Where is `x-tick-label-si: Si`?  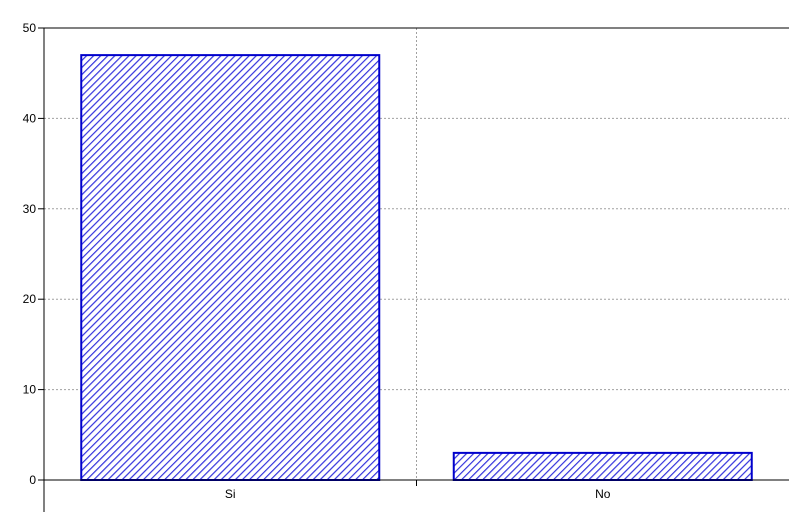
x-tick-label-si: Si is located at coordinates (230, 494).